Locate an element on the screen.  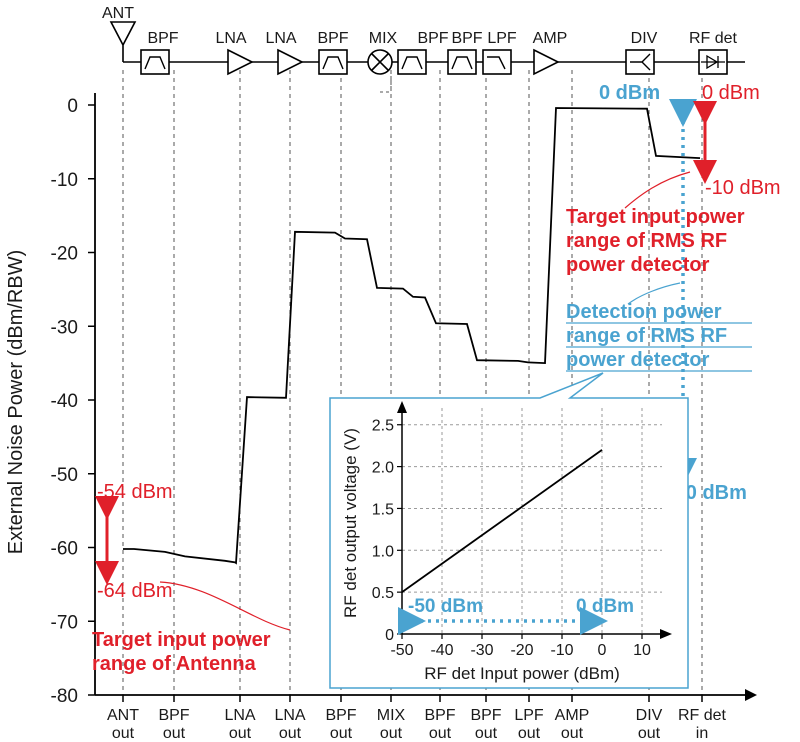
x-tick-label: AMP is located at coordinates (572, 715).